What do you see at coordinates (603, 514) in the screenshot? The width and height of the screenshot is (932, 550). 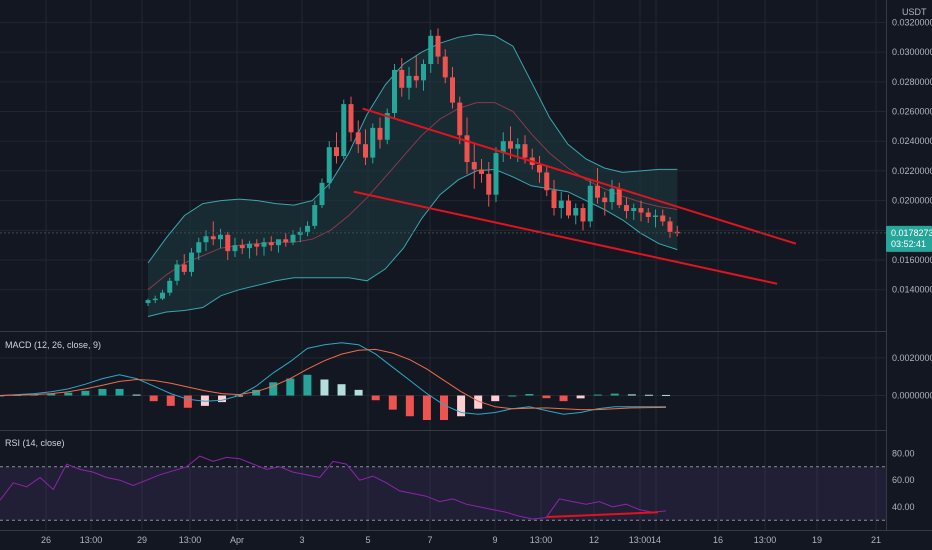 I see `rsi-divergence-line` at bounding box center [603, 514].